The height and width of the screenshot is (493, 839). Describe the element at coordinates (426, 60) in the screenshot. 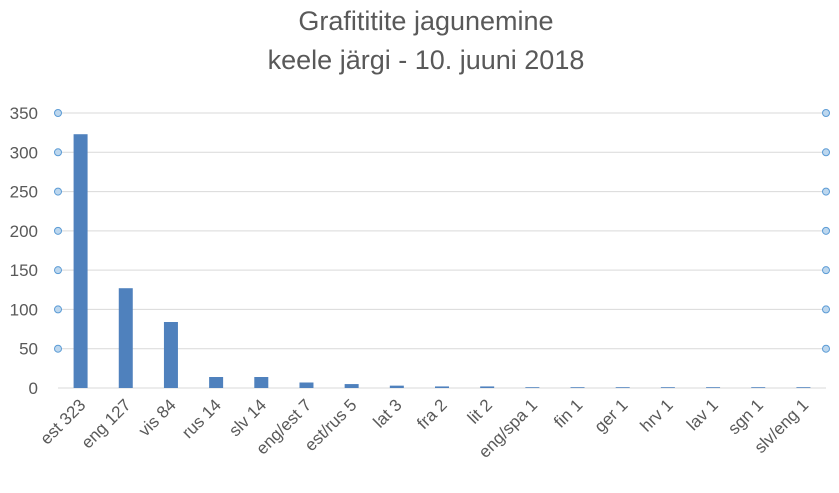

I see `chart-title-line-2: keele järgi - 10. juuni 2018` at that location.